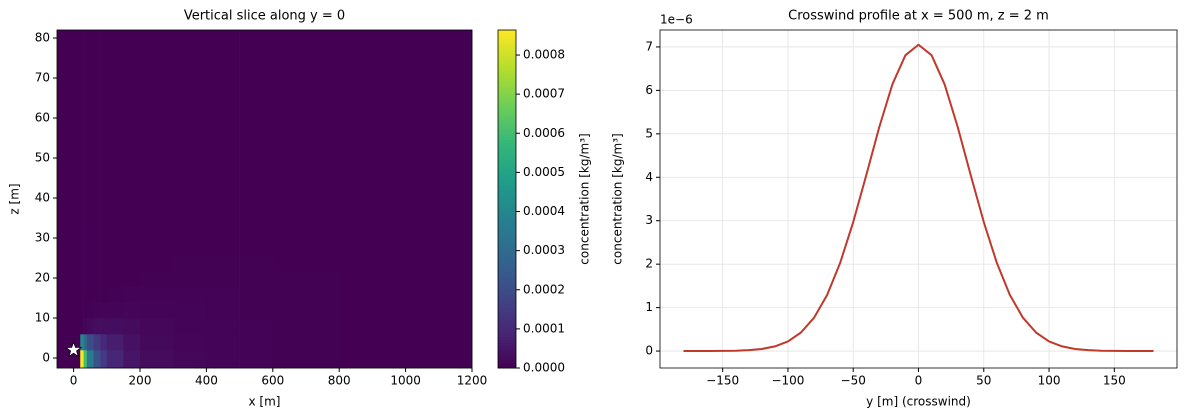 The width and height of the screenshot is (1189, 420). What do you see at coordinates (1114, 381) in the screenshot?
I see `x-tick-label: 150` at bounding box center [1114, 381].